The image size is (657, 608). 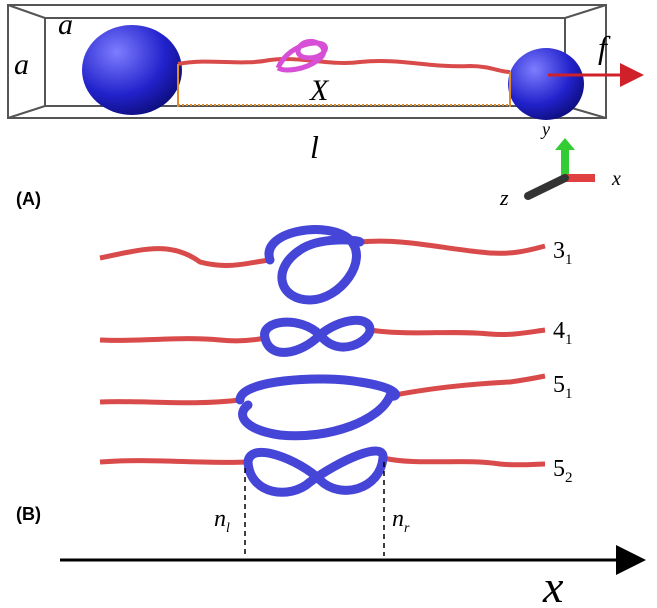 What do you see at coordinates (604, 47) in the screenshot?
I see `label: f` at bounding box center [604, 47].